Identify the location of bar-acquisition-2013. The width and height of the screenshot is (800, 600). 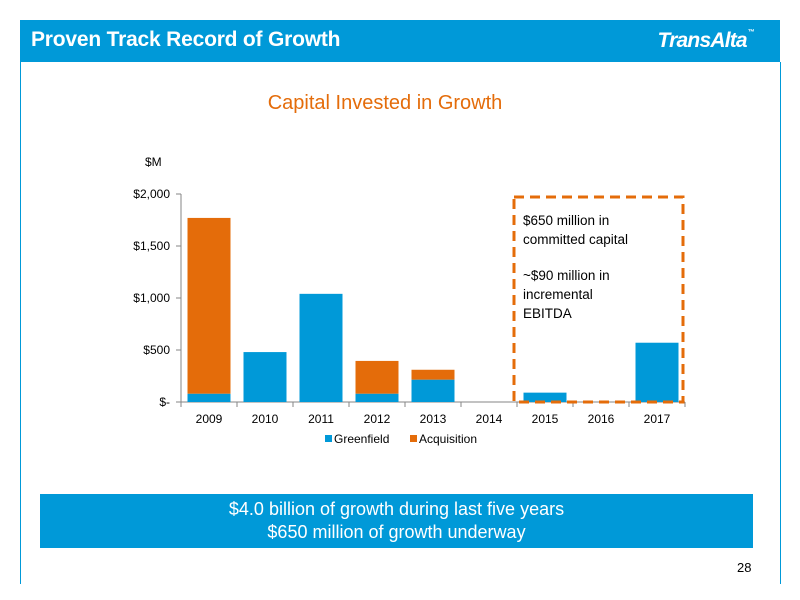
(433, 374).